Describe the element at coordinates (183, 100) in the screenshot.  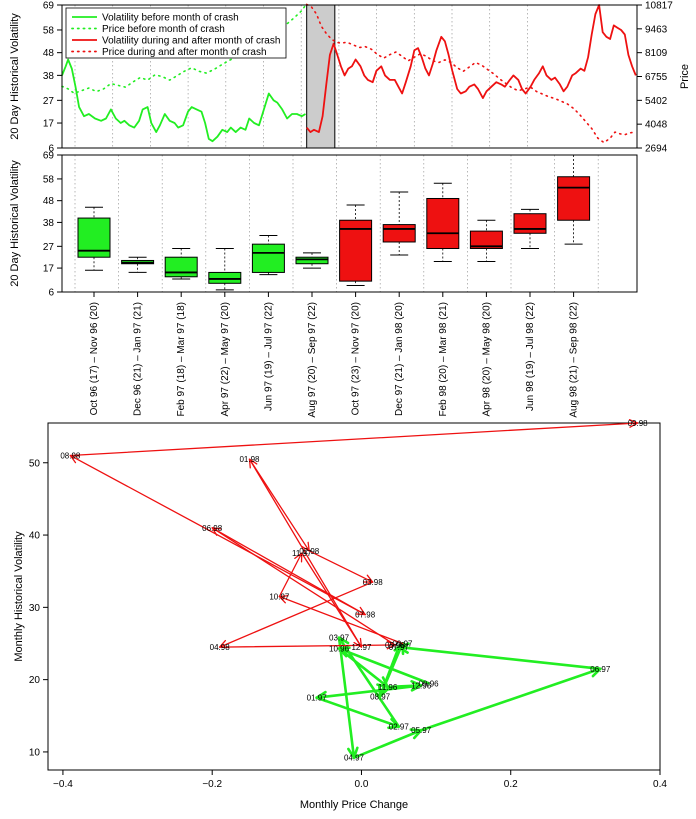
I see `volatility-before-line` at that location.